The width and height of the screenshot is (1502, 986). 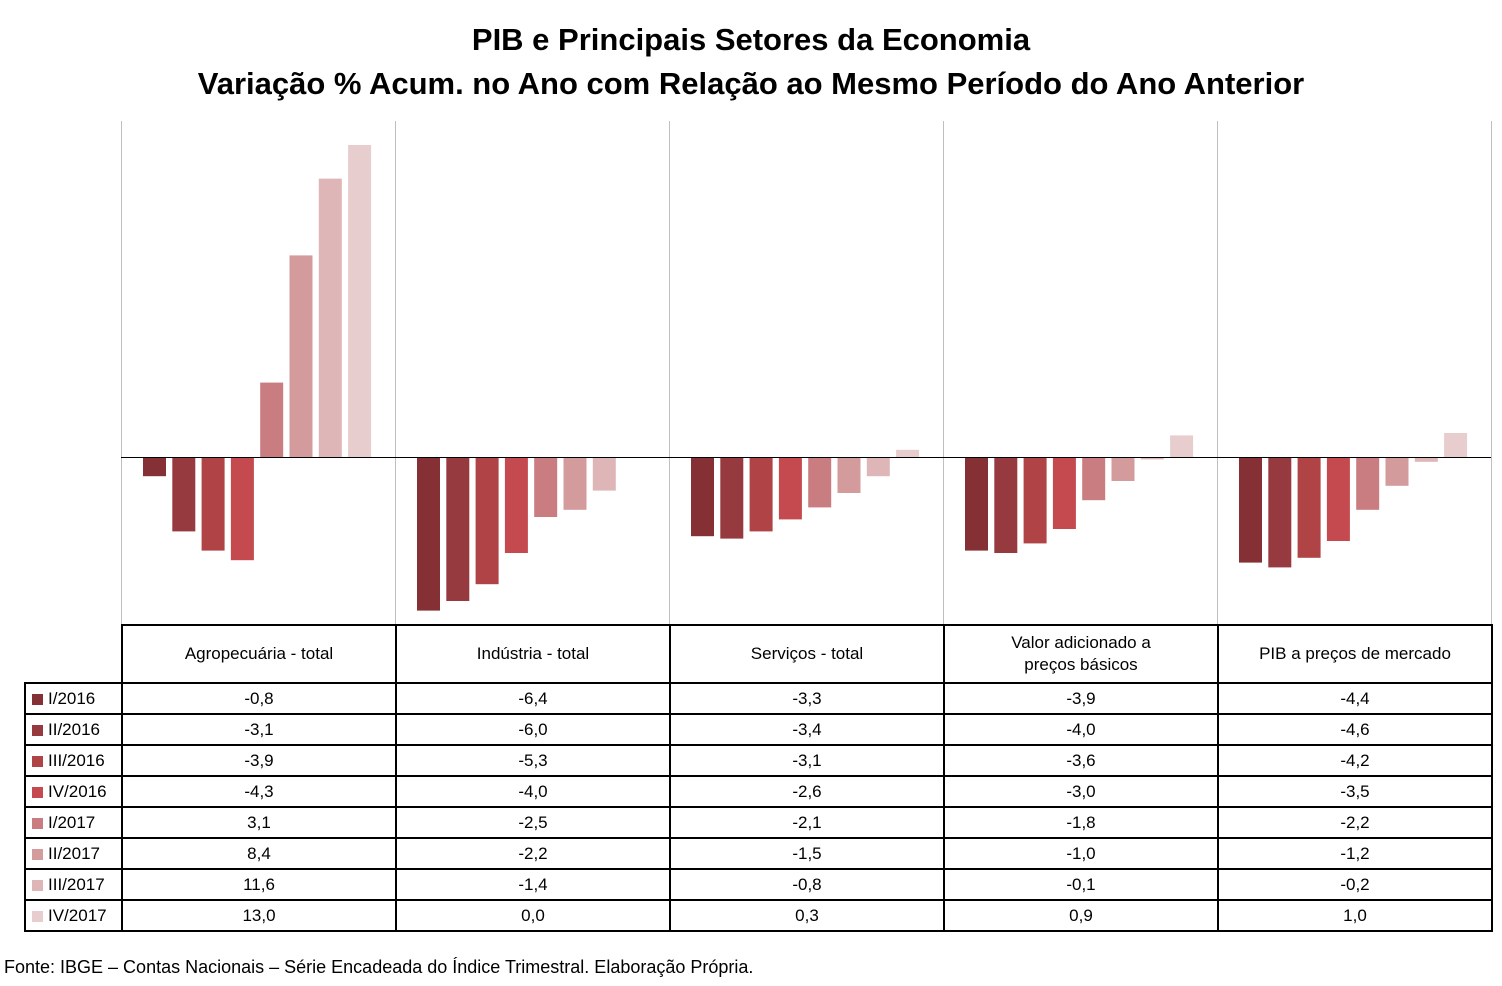 What do you see at coordinates (259, 853) in the screenshot?
I see `data-label: 8,4` at bounding box center [259, 853].